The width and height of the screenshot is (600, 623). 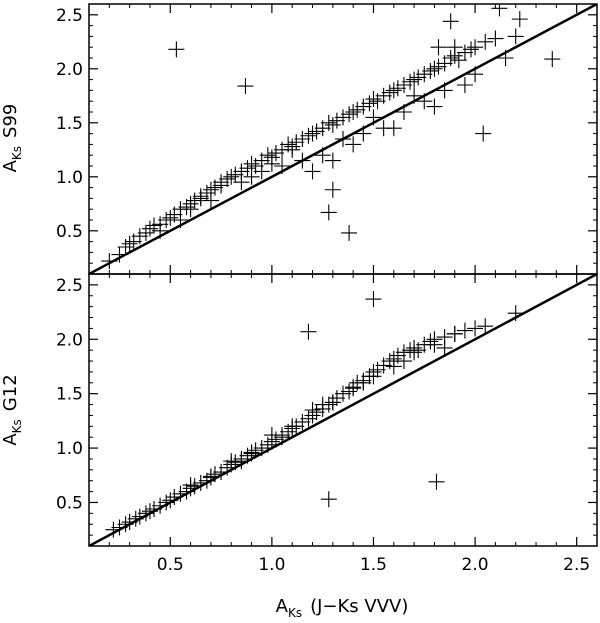 I want to click on top-ytick-label: 1.0, so click(x=69, y=178).